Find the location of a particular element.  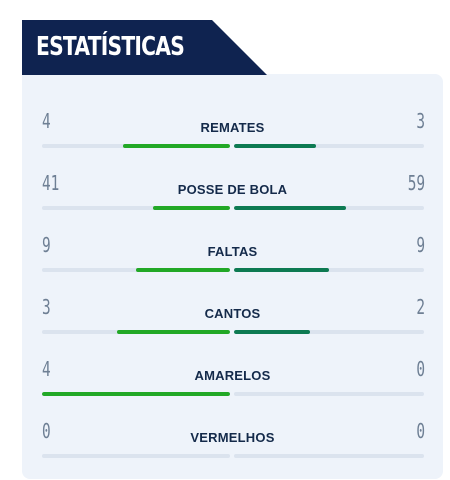

stat-row-faltas: 9 FALTAS 9 is located at coordinates (232, 258).